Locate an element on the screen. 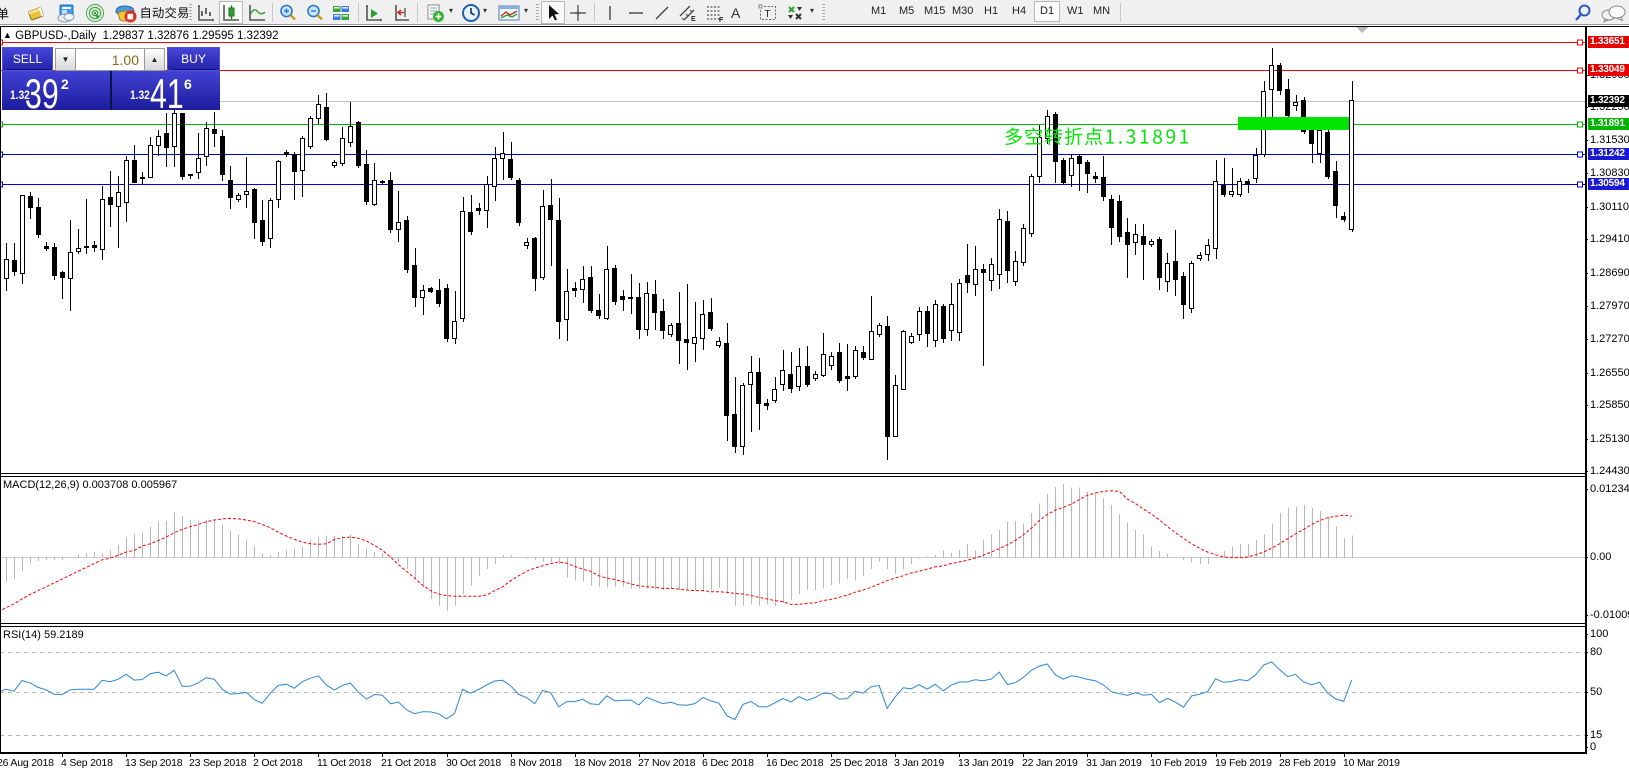 This screenshot has width=1629, height=774. svg-text: T is located at coordinates (768, 14).